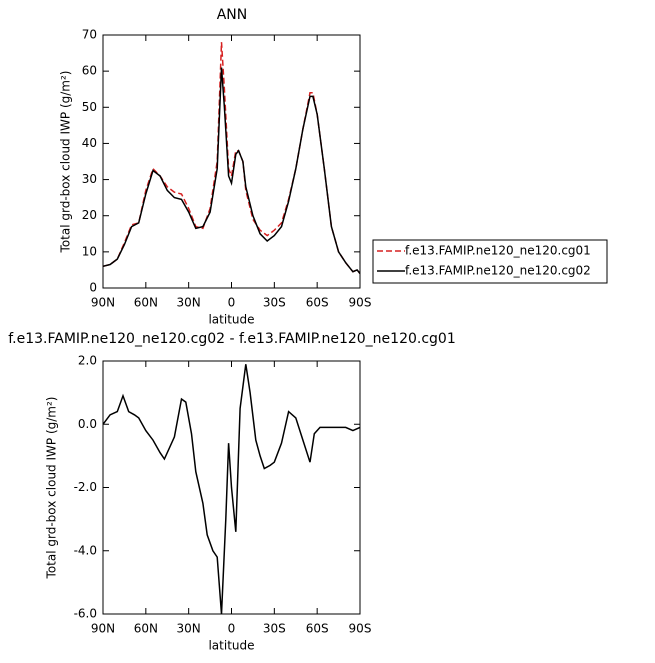  I want to click on chart-title: ANN, so click(232, 15).